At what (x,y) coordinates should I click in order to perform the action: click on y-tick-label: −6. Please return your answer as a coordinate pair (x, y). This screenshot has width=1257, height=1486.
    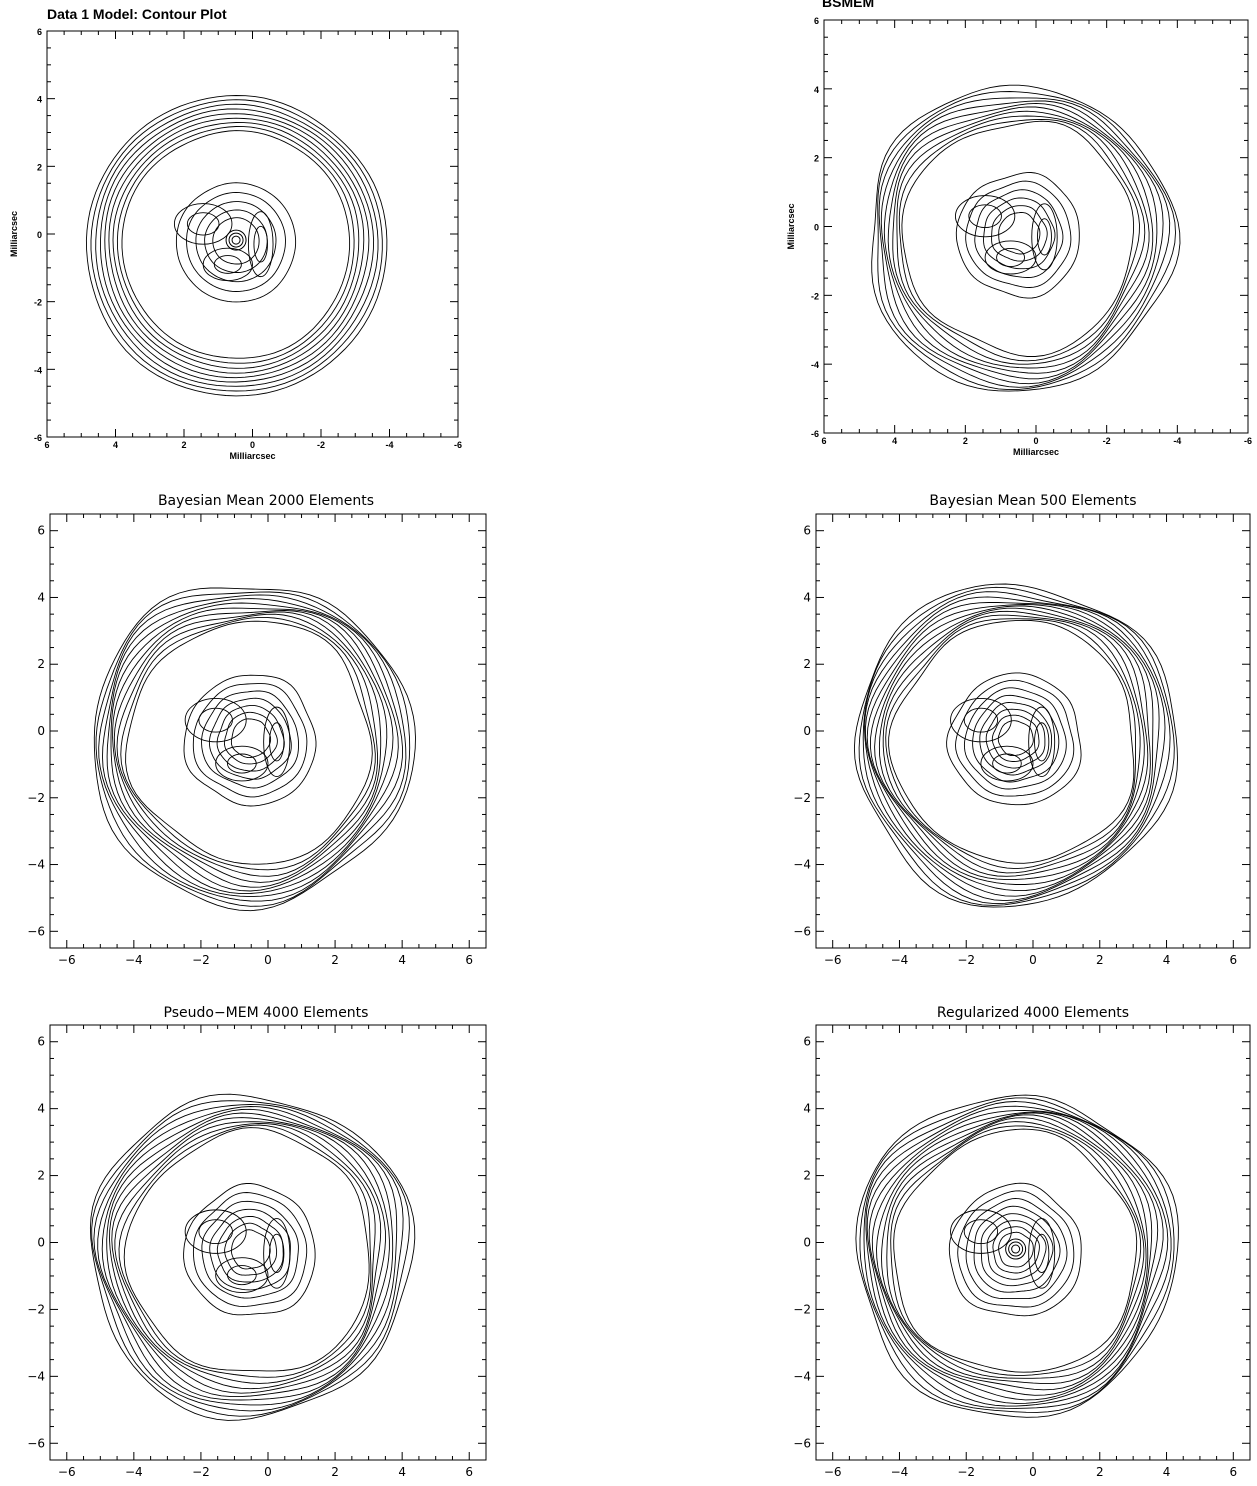
    Looking at the image, I should click on (802, 1443).